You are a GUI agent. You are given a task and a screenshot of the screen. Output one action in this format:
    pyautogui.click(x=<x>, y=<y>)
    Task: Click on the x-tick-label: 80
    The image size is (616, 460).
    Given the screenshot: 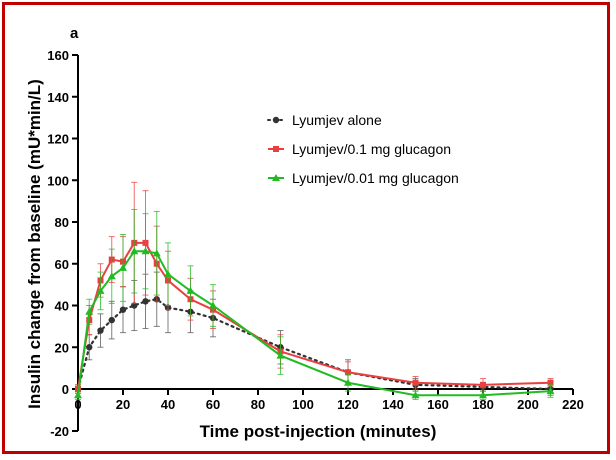 What is the action you would take?
    pyautogui.click(x=258, y=404)
    